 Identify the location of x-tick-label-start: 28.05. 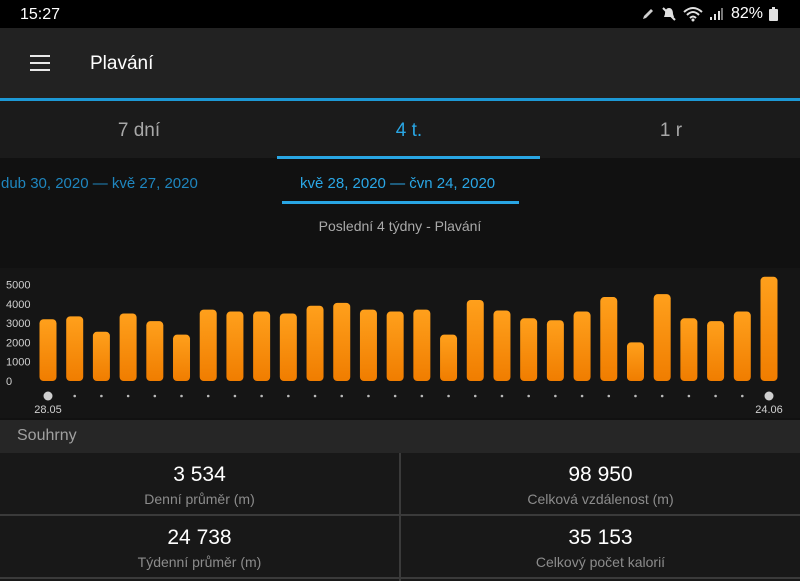
(48, 410).